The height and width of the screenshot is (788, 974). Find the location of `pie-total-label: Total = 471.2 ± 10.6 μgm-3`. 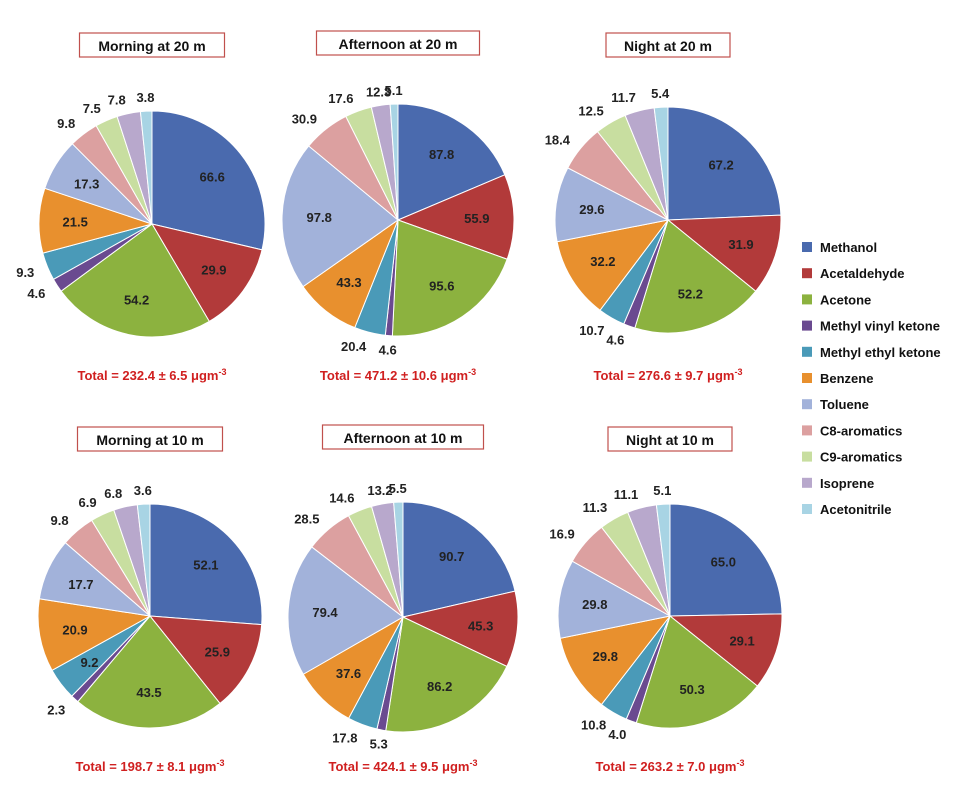

pie-total-label: Total = 471.2 ± 10.6 μgm-3 is located at coordinates (398, 375).